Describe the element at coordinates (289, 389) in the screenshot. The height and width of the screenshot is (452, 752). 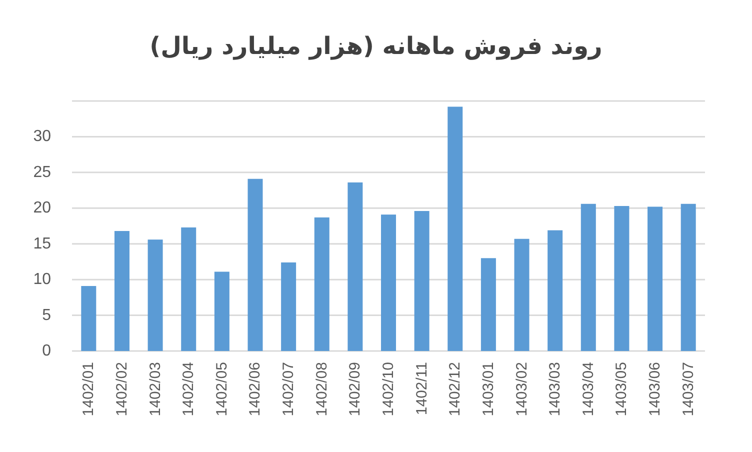
I see `x-tick-label: 1402/07` at that location.